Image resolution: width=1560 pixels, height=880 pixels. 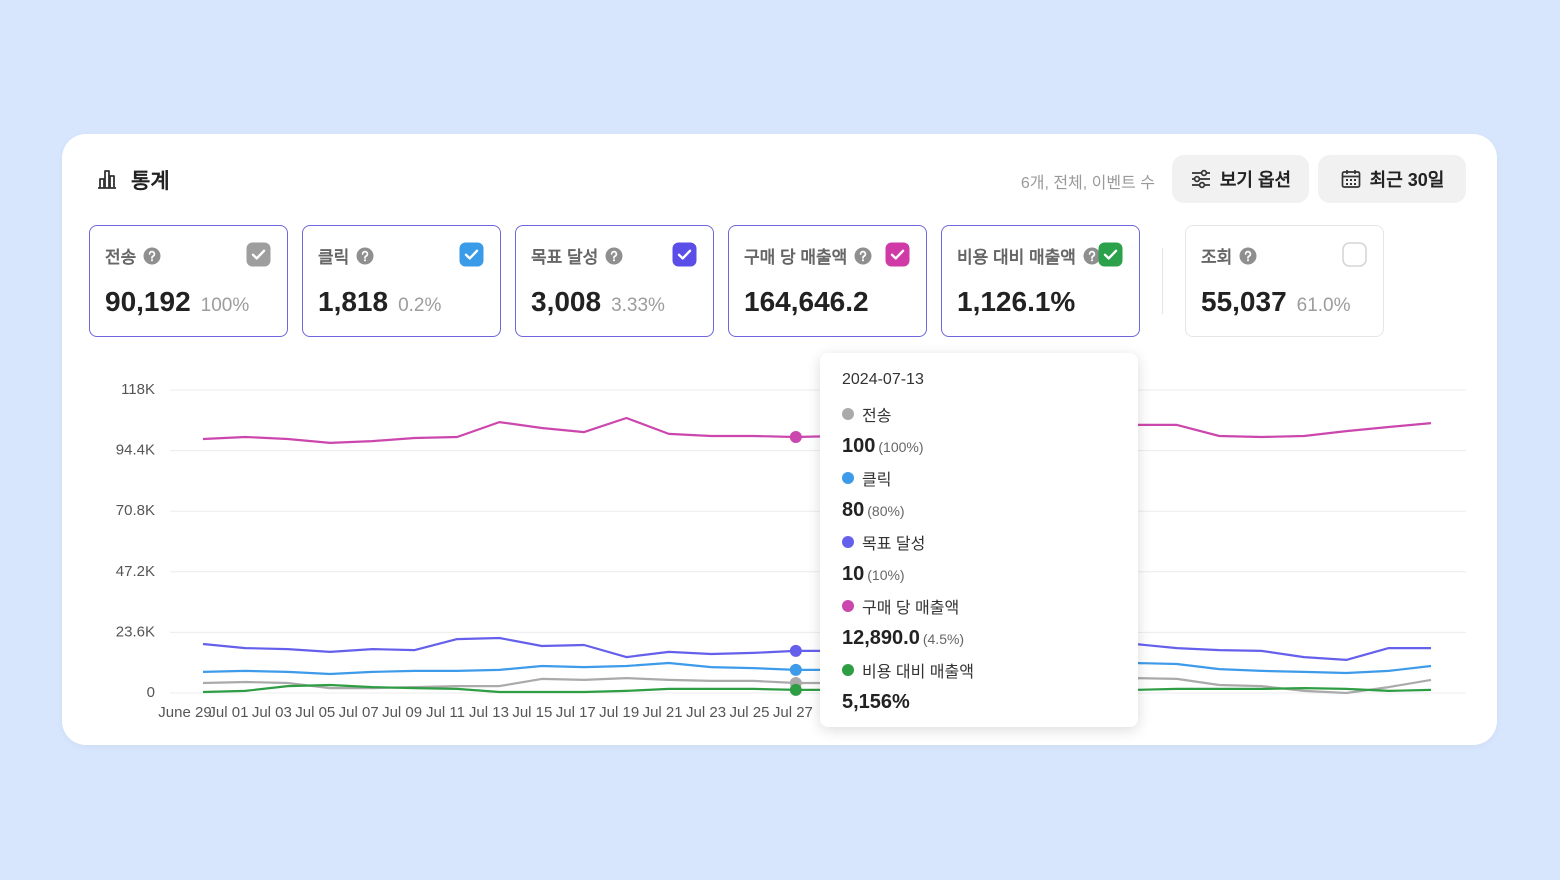 I want to click on metric-card: 비용 대비 매출액 1,126.1%, so click(x=1040, y=281).